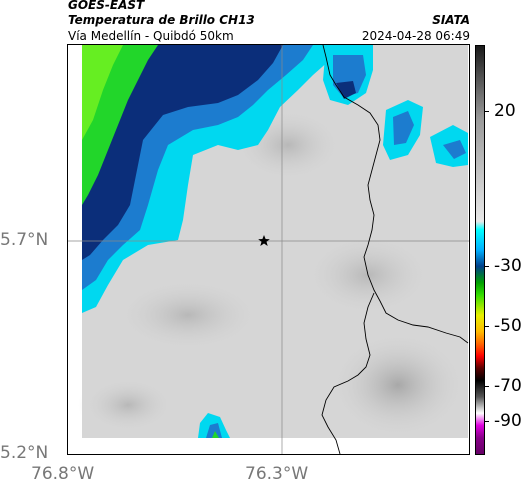 The height and width of the screenshot is (491, 526). What do you see at coordinates (24, 453) in the screenshot?
I see `lat-tick-label: 5.2°N` at bounding box center [24, 453].